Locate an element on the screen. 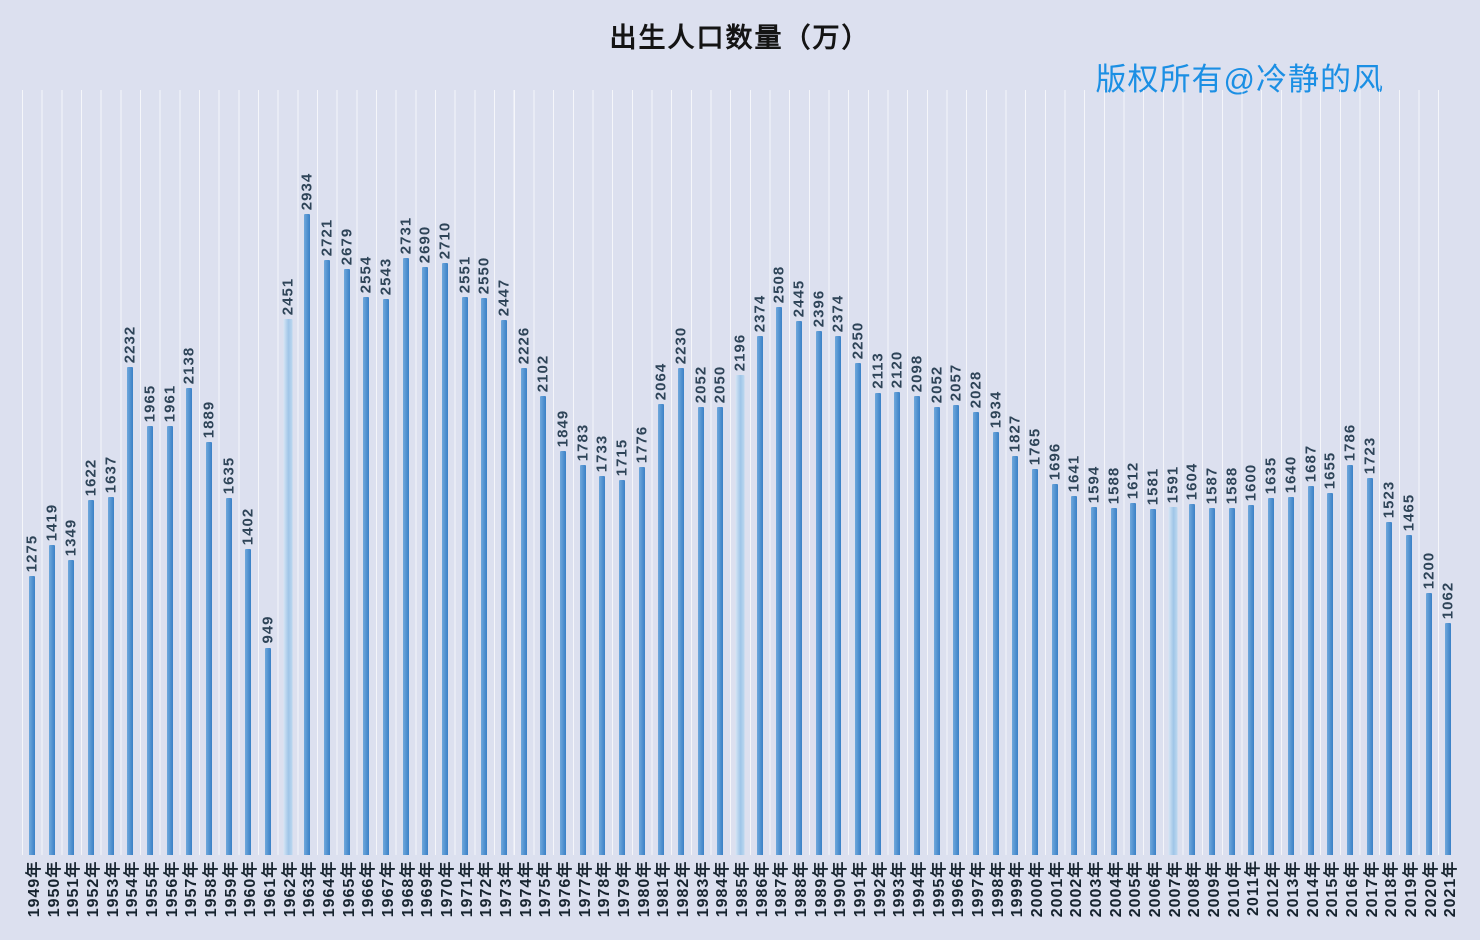 The height and width of the screenshot is (940, 1480). bar-column: 1849 is located at coordinates (563, 472).